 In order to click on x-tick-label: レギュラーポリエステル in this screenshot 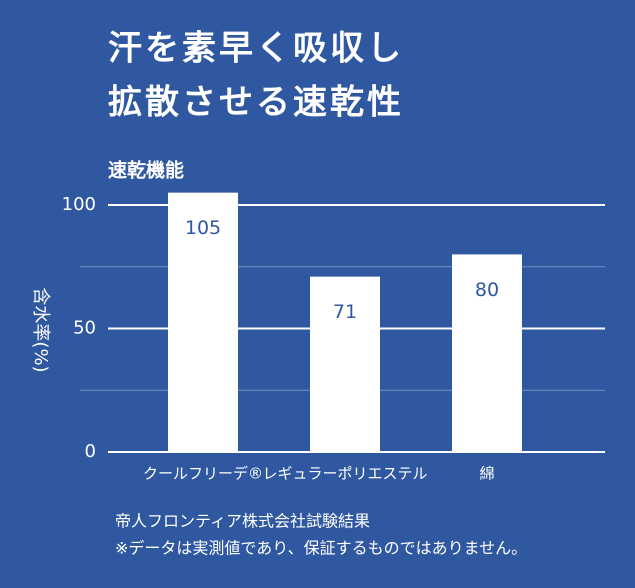, I will do `click(344, 474)`.